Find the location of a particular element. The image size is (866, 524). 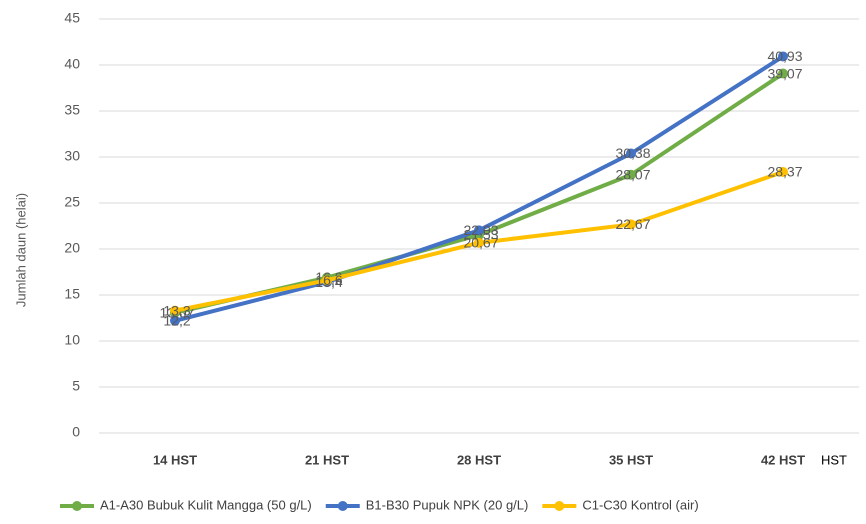

legend-label: A1-A30 Bubuk Kulit Mangga (50 g/L) is located at coordinates (206, 504).